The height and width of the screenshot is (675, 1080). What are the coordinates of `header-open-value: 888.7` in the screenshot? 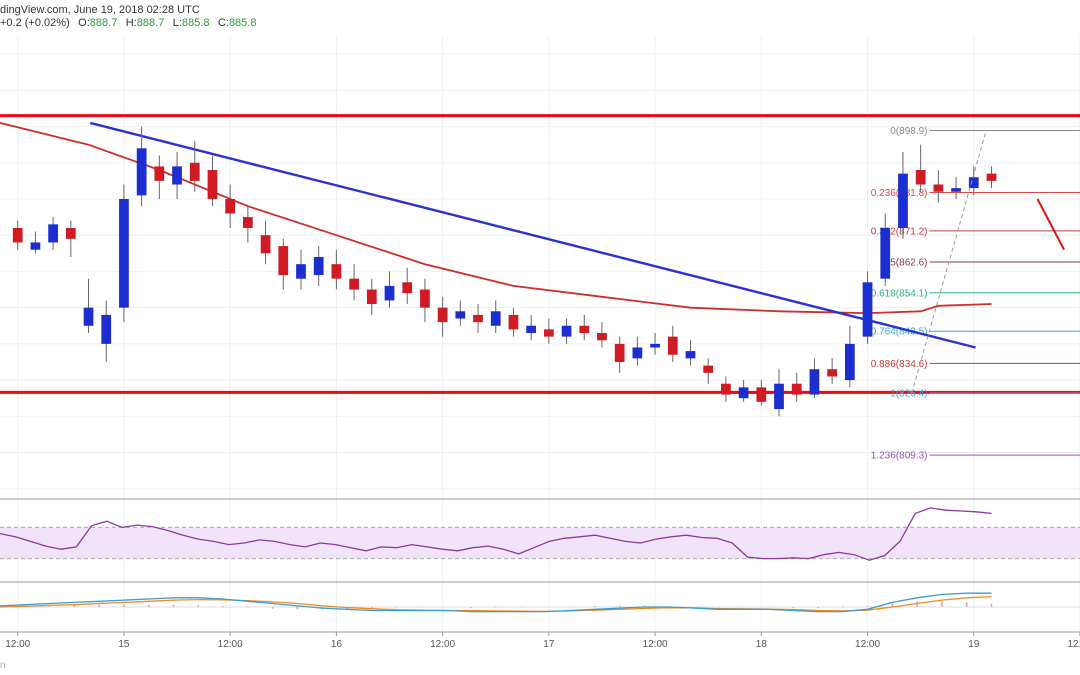 It's located at (104, 23).